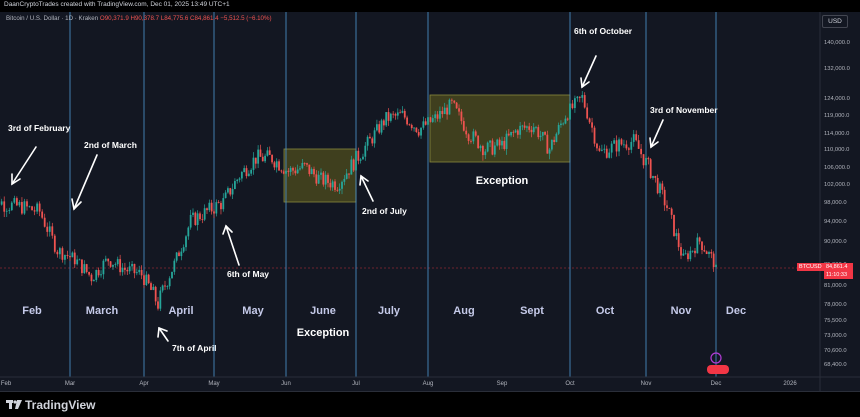 Image resolution: width=860 pixels, height=417 pixels. I want to click on month-labels: Feb March April May June July Aug Sept Oct Nov Dec, so click(384, 311).